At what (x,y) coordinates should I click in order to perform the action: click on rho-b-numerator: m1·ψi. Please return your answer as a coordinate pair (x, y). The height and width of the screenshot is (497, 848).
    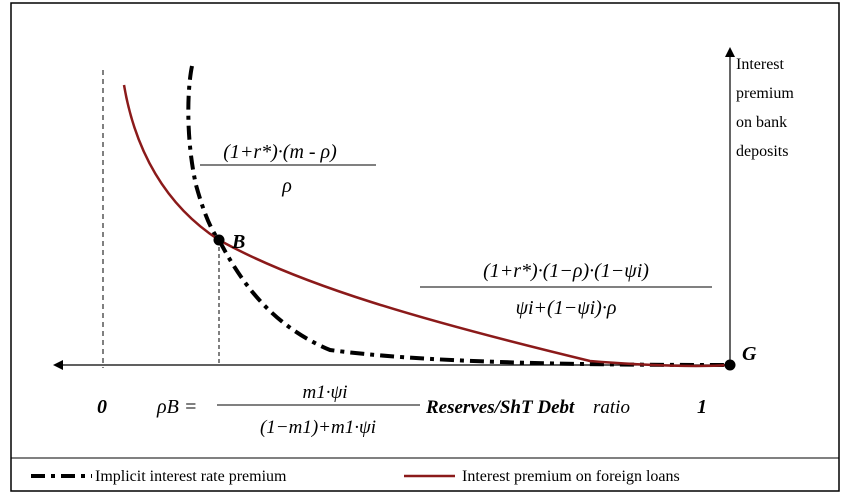
    Looking at the image, I should click on (324, 392).